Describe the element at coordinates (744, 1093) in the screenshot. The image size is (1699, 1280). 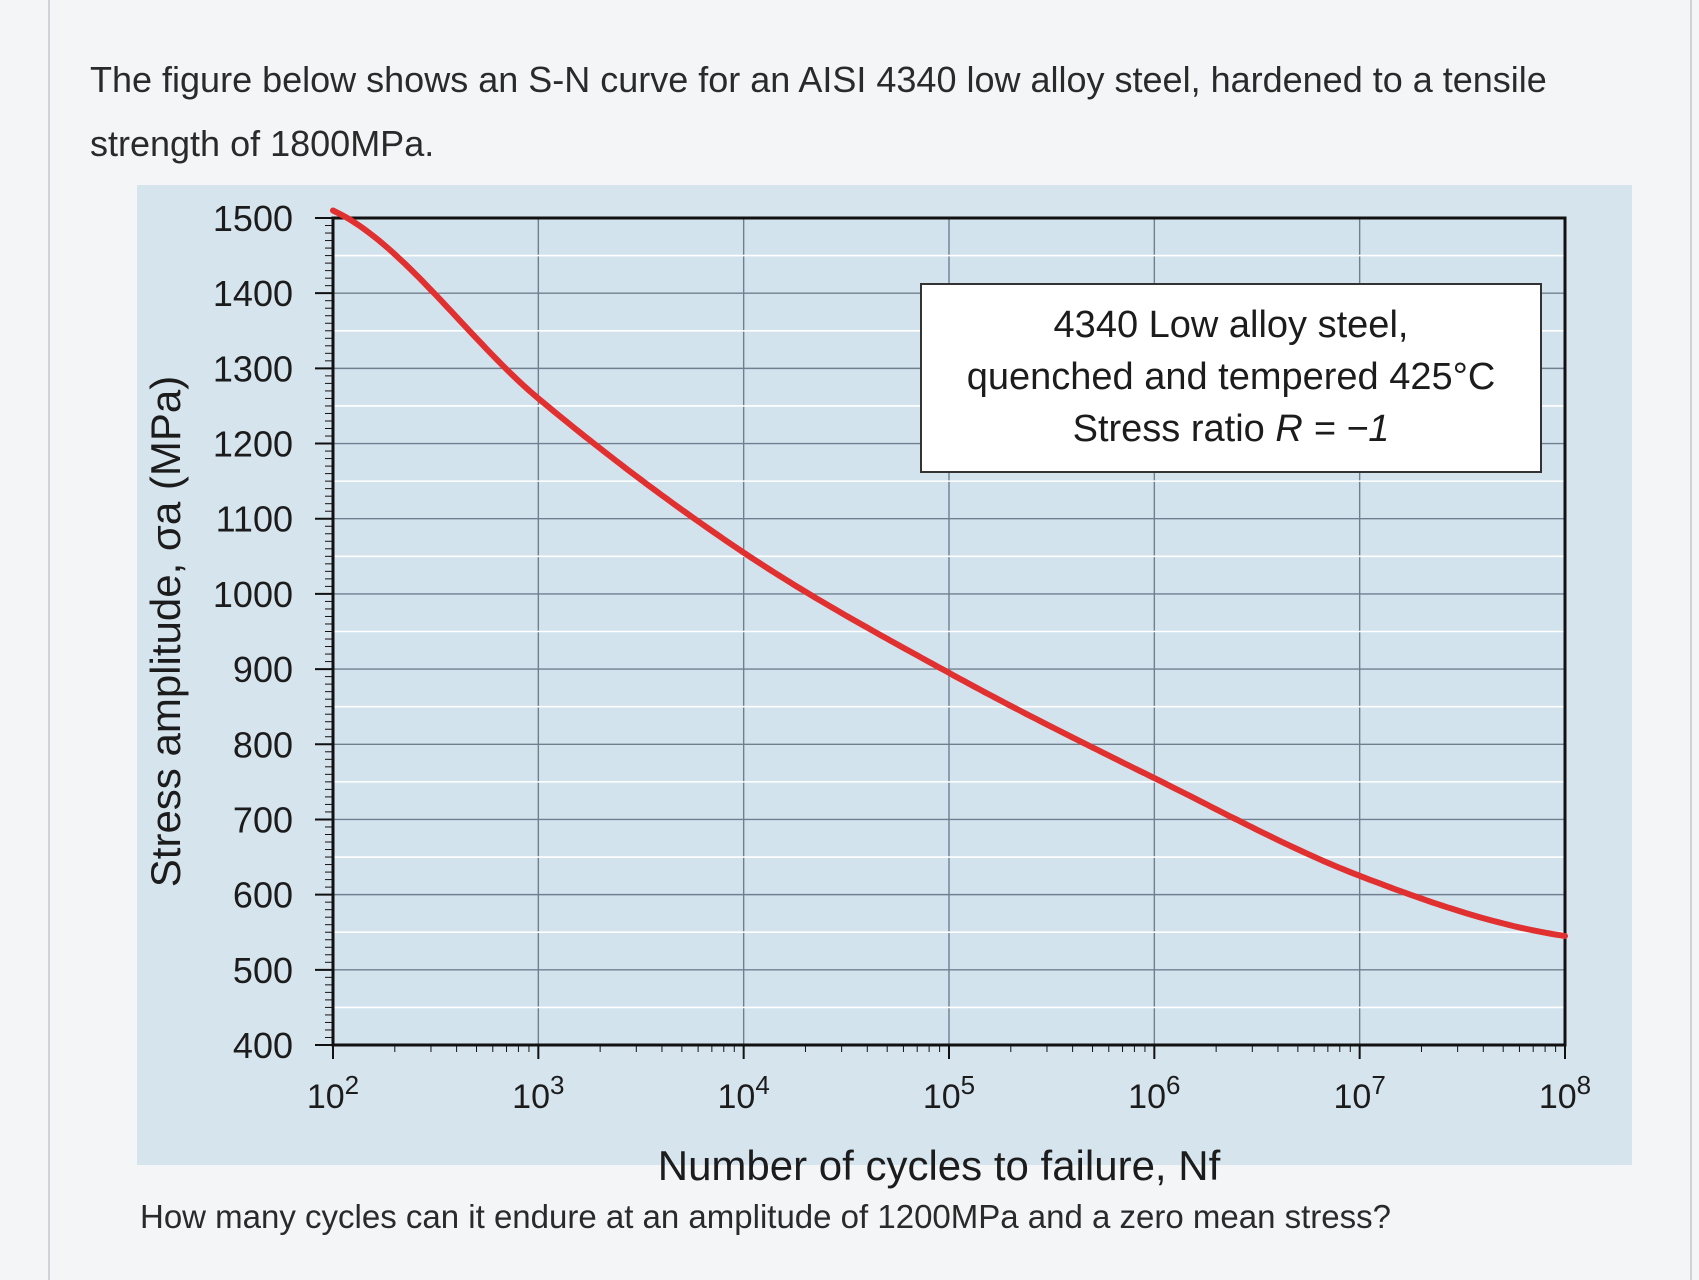
I see `x-tick-label: 10⁴` at that location.